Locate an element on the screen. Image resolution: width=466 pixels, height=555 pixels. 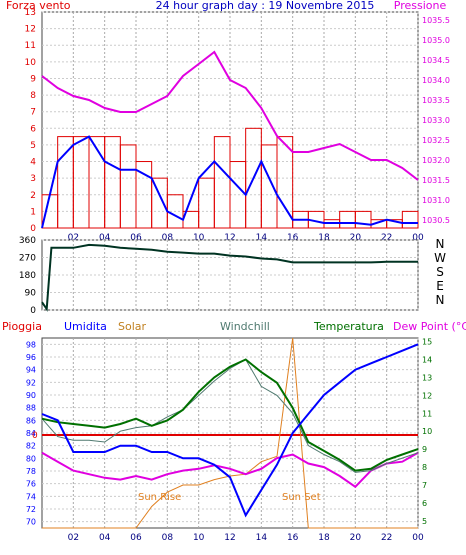
y-left-tick-label: 88 is located at coordinates (31, 408).